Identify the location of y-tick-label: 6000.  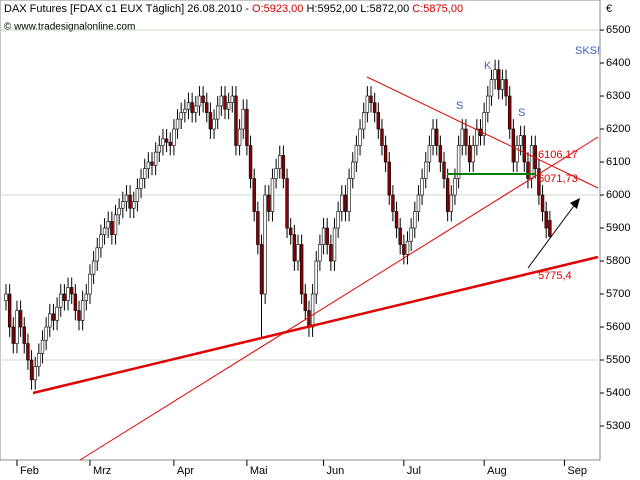
(618, 195).